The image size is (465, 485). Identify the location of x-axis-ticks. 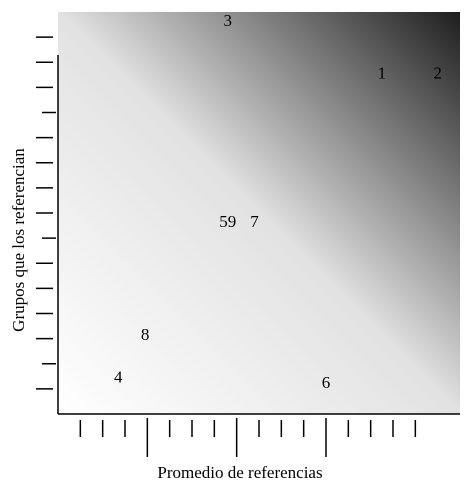
(248, 437).